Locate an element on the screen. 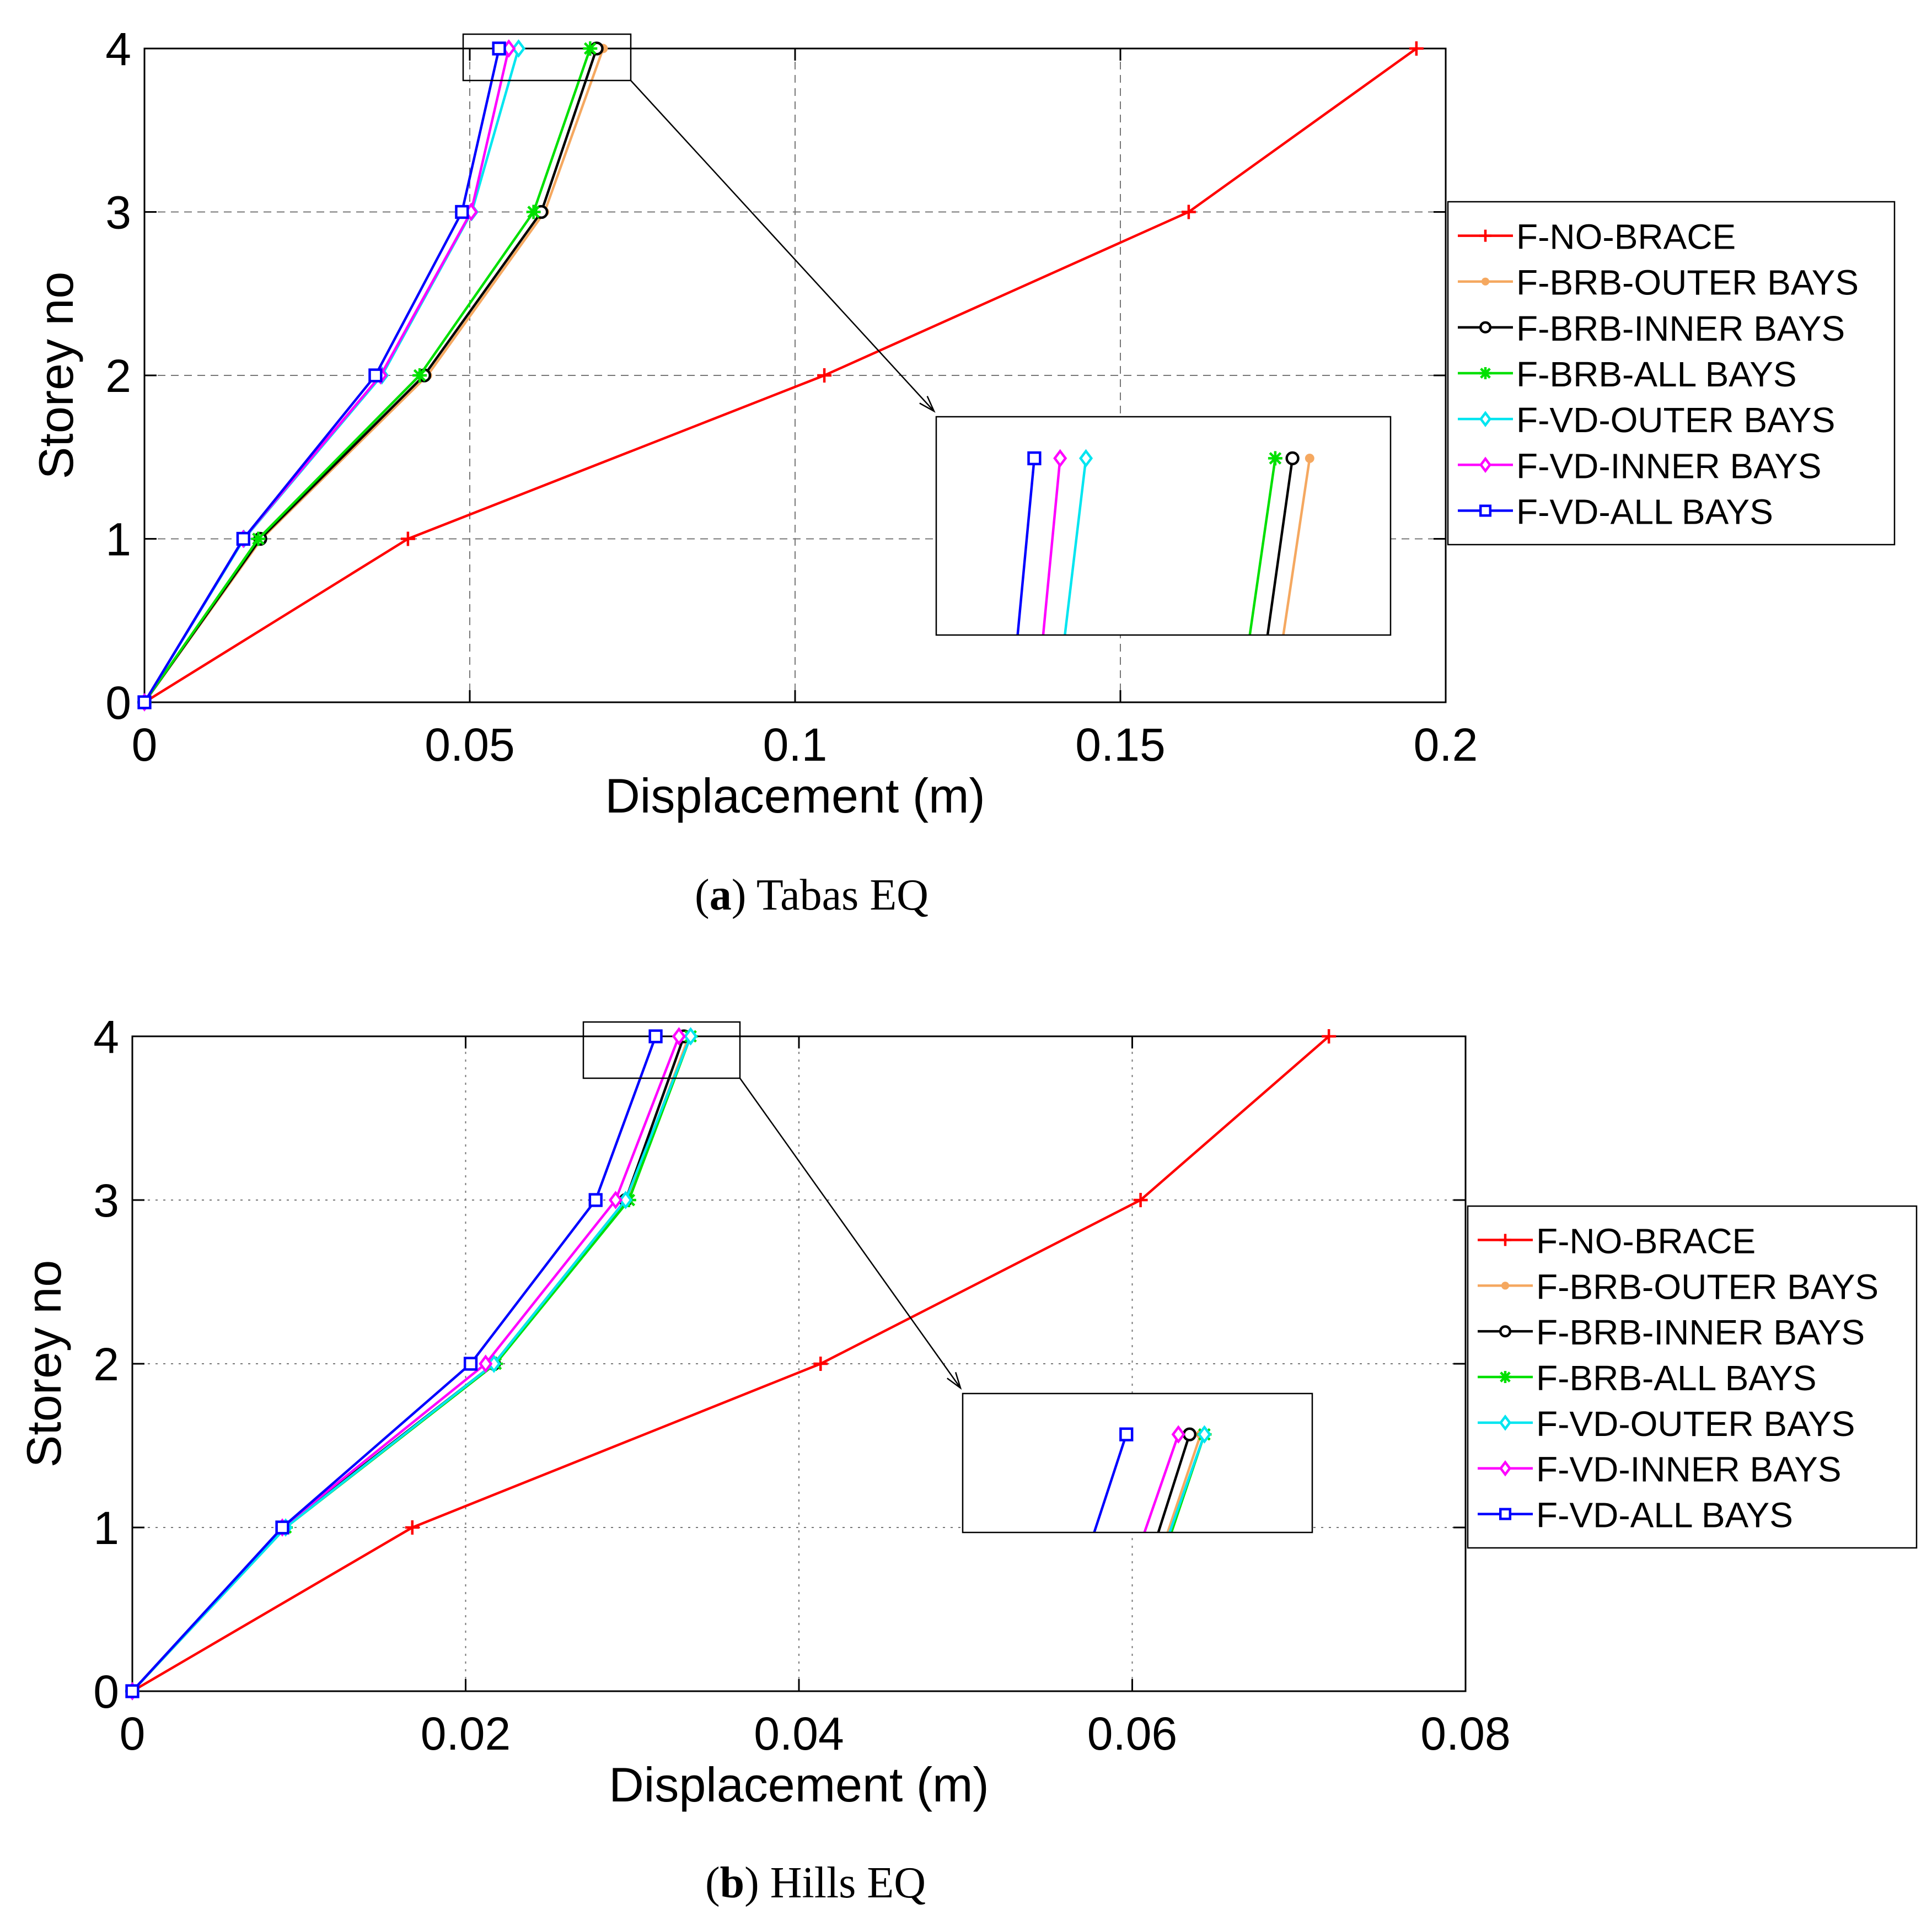 This screenshot has width=1932, height=1915. legend-entry-f-brb-inner-bays: F-BRB-INNER BAYS is located at coordinates (1651, 328).